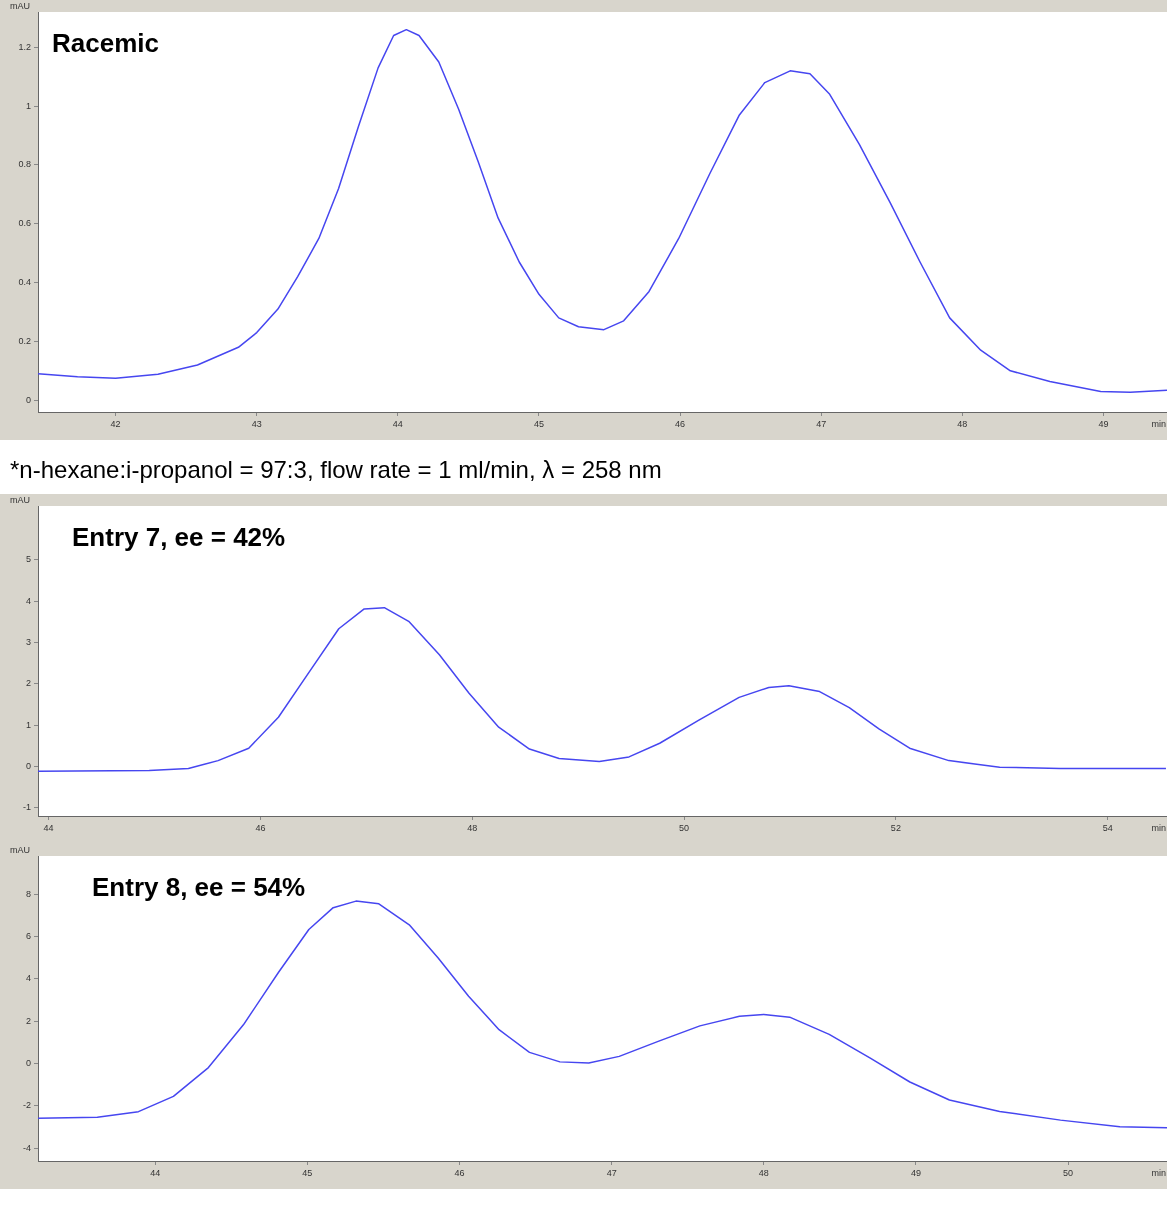 The width and height of the screenshot is (1167, 1205). Describe the element at coordinates (24, 46) in the screenshot. I see `y-tick-label: 1.2` at that location.